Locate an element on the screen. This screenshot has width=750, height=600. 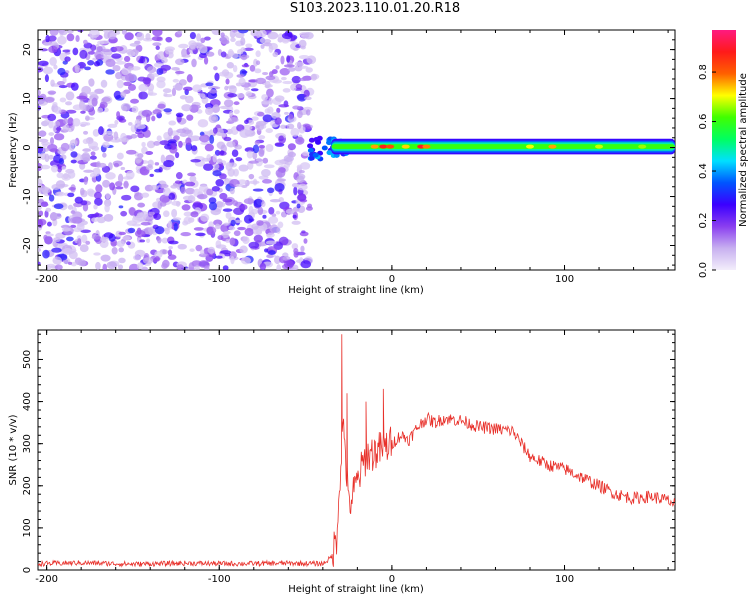
colorbar-tick-label: 0.8 is located at coordinates (703, 72).